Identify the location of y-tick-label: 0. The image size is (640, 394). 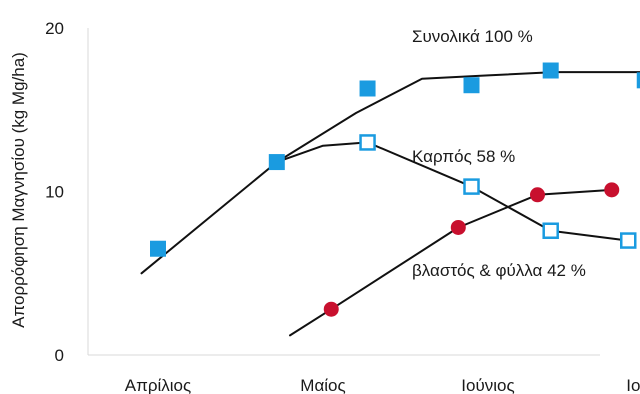
(59, 355).